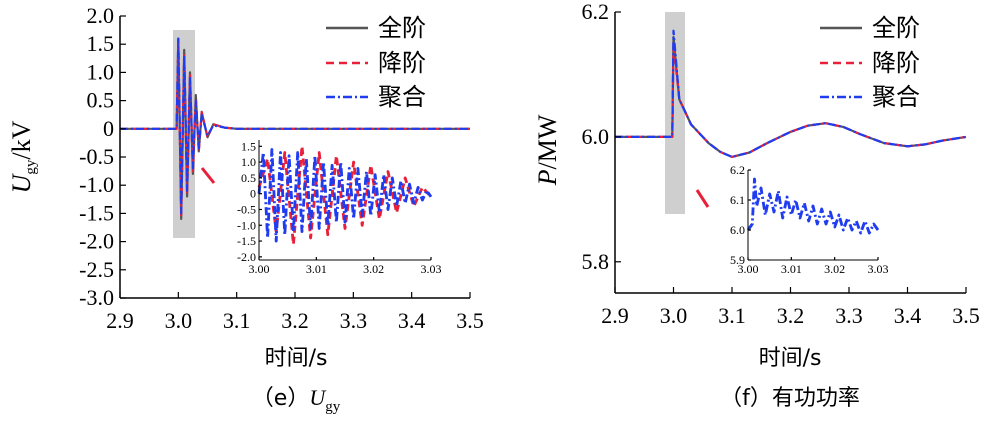 This screenshot has height=423, width=987. What do you see at coordinates (354, 320) in the screenshot?
I see `chart-e-xtick-label: 3.3` at bounding box center [354, 320].